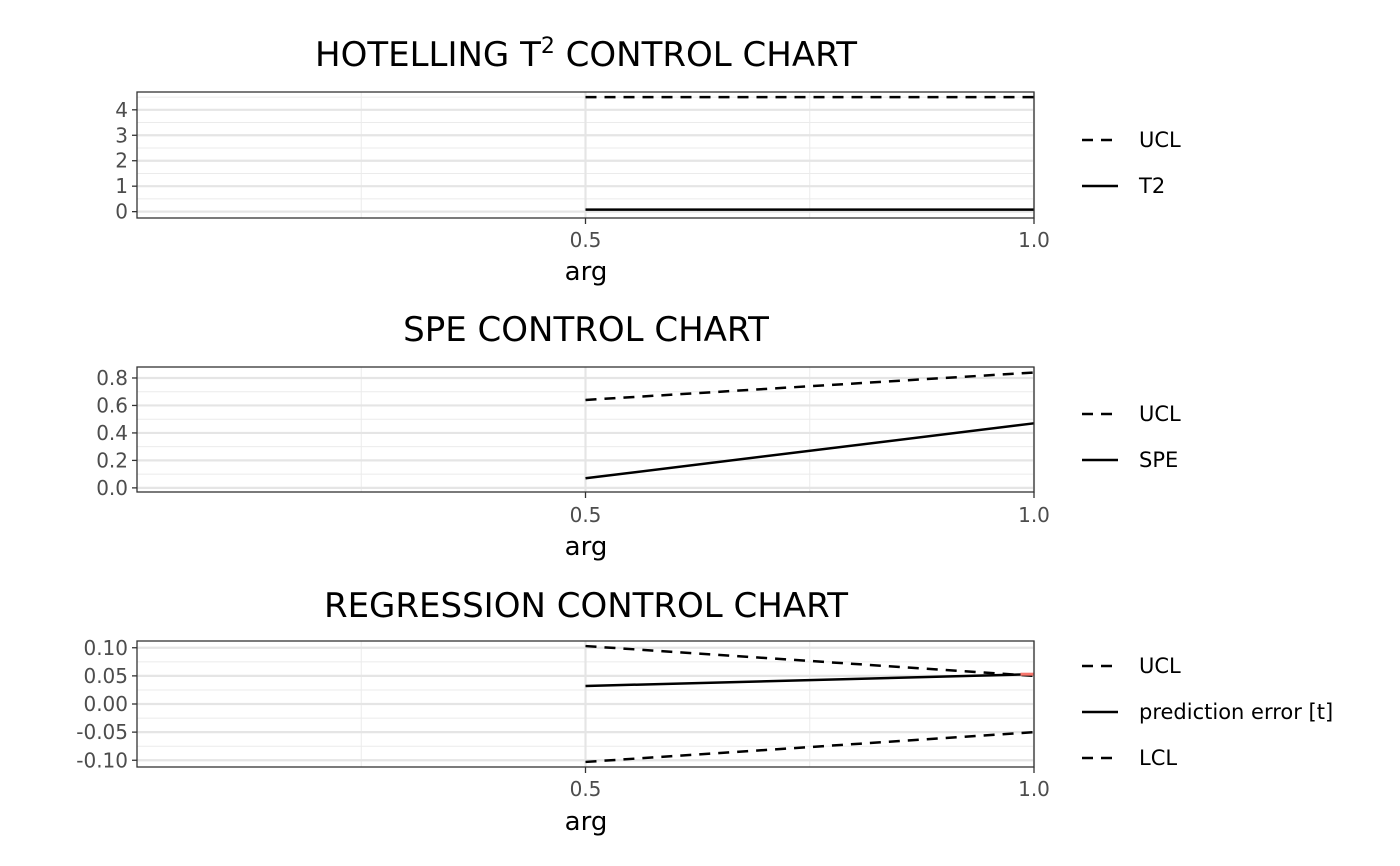  What do you see at coordinates (1131, 437) in the screenshot?
I see `legend: UCL SPE` at bounding box center [1131, 437].